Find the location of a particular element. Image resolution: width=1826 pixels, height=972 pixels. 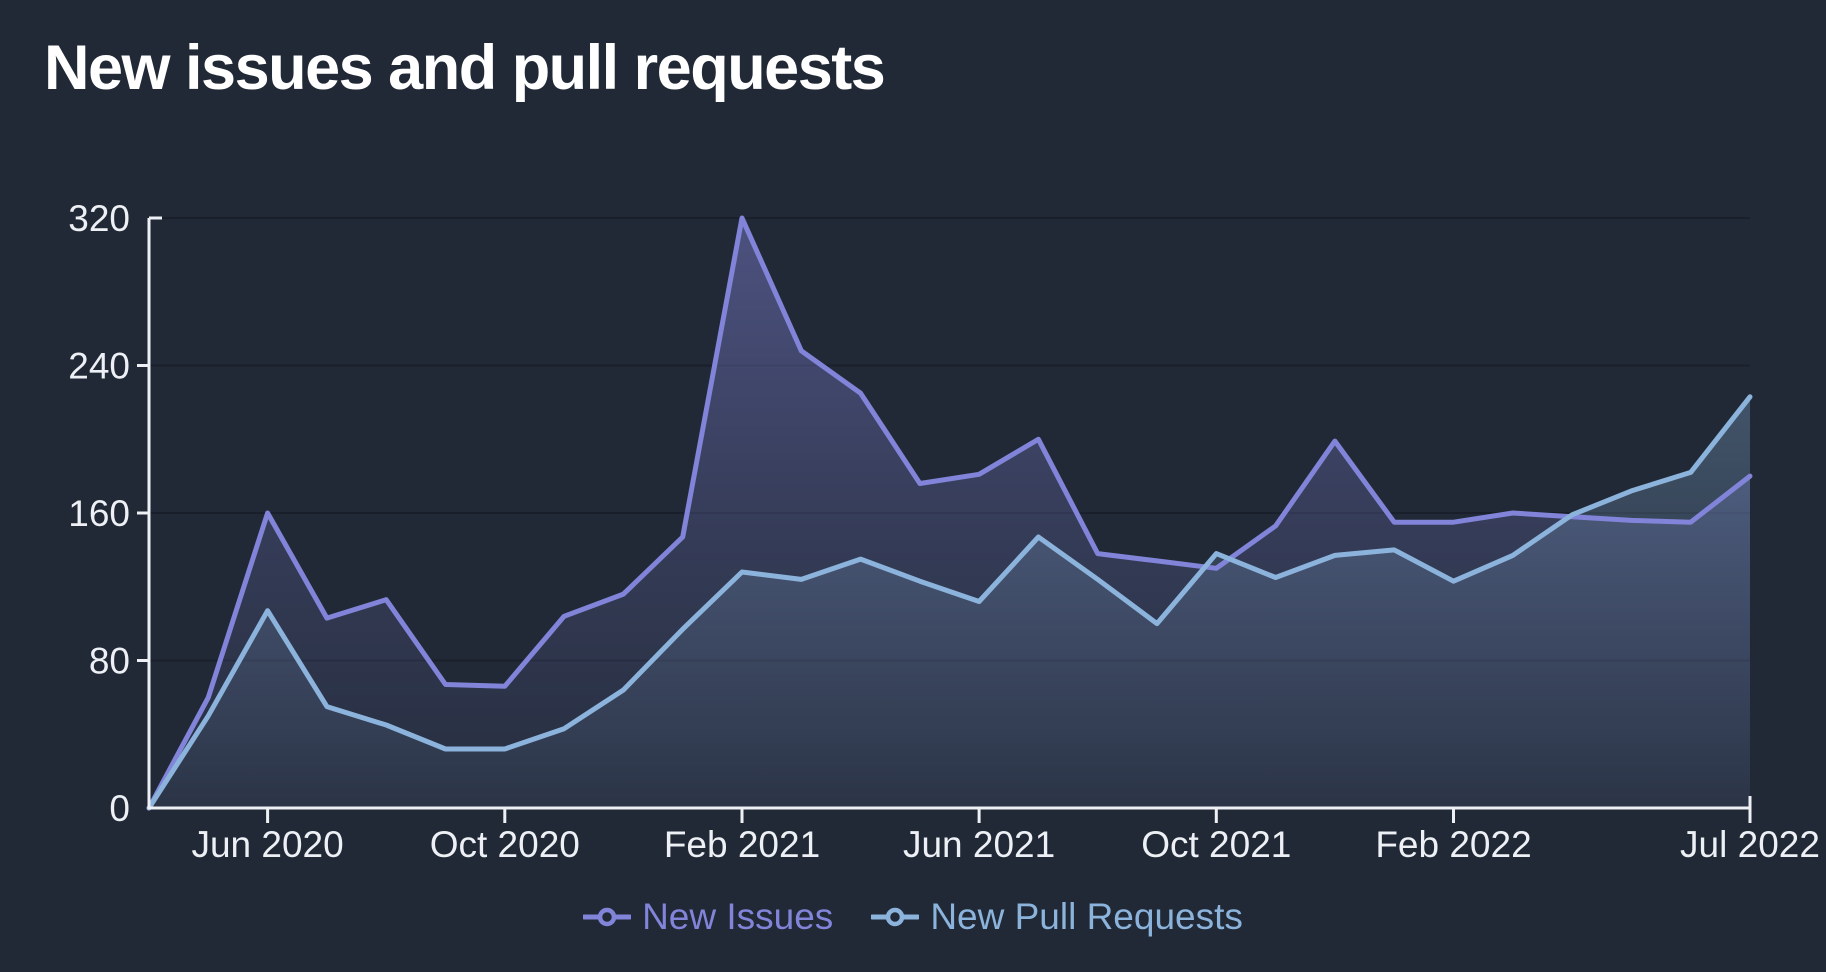

y-tick-label: 240 is located at coordinates (99, 366).